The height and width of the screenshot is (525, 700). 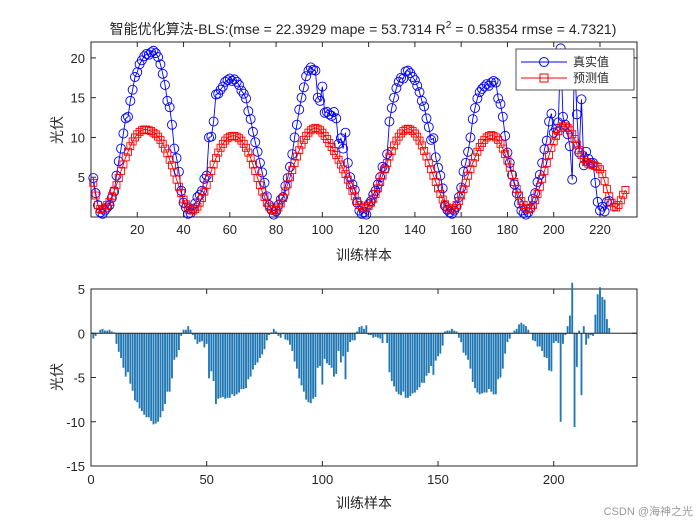 What do you see at coordinates (544, 62) in the screenshot?
I see `legend-true-marker` at bounding box center [544, 62].